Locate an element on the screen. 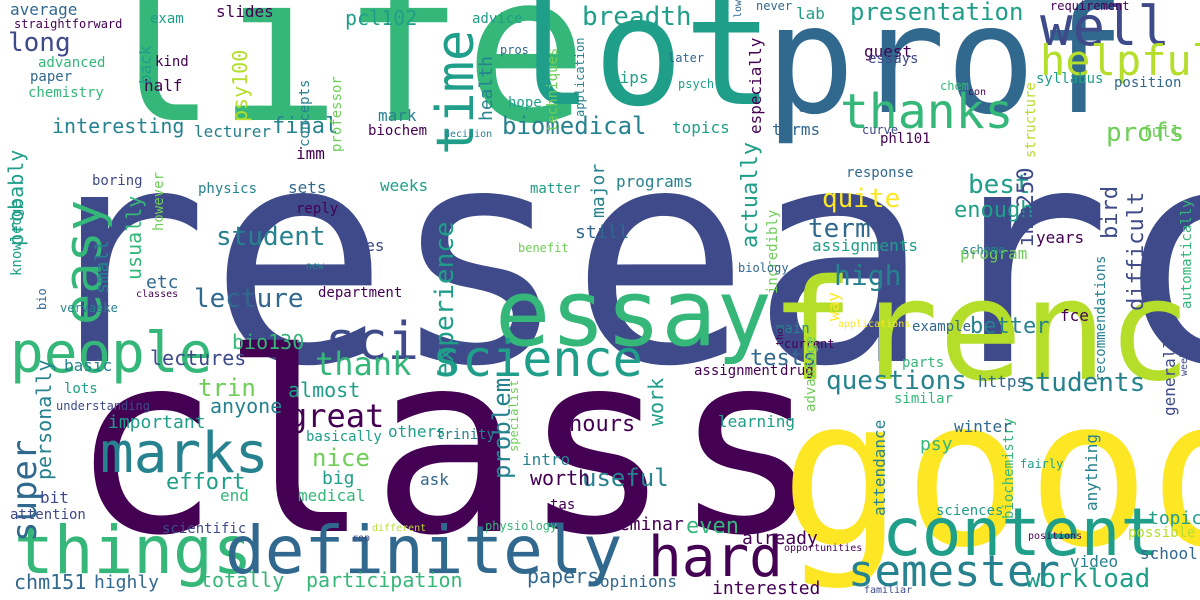 This screenshot has height=600, width=1200. word-guest: guest is located at coordinates (888, 51).